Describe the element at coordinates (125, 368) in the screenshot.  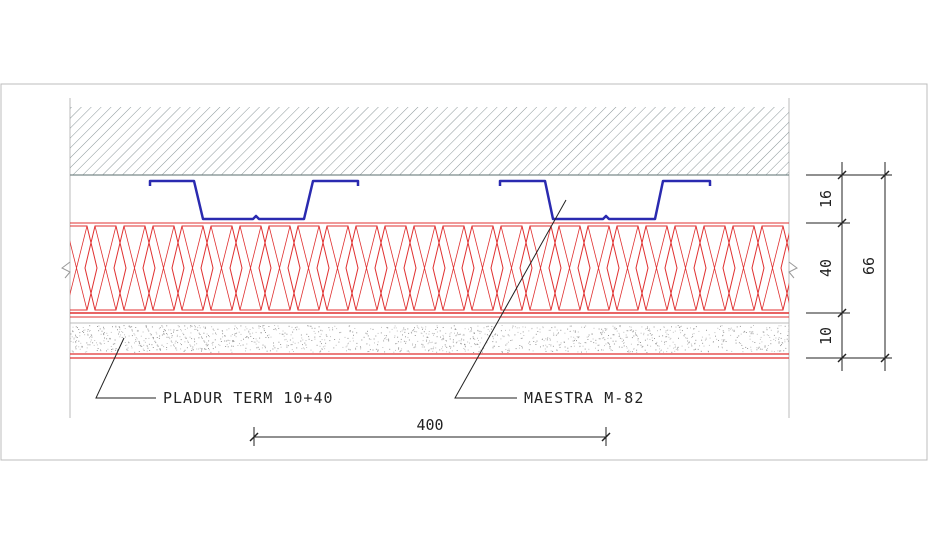
I see `pladur-leader-line` at that location.